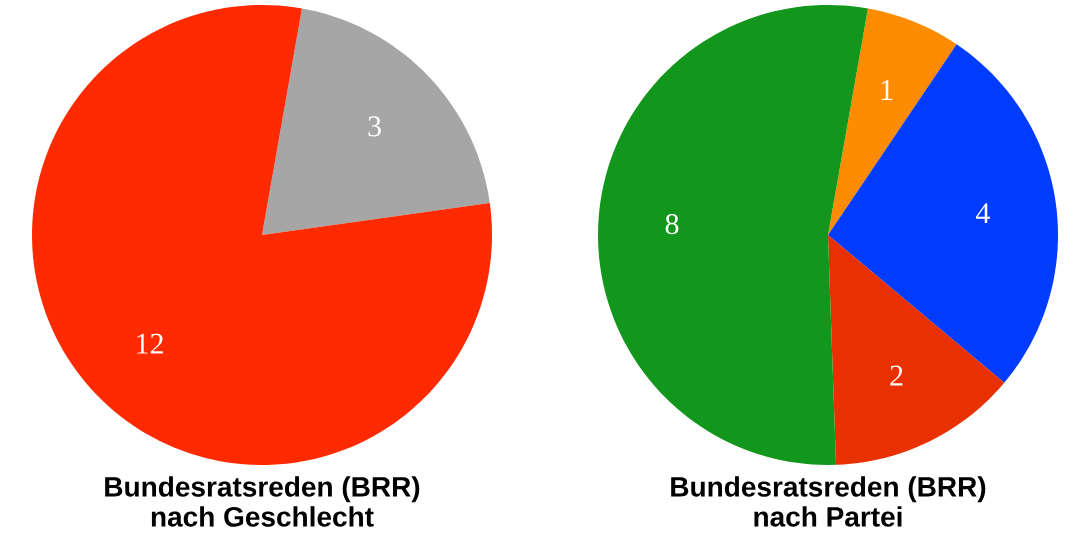  I want to click on text: Bundesratsreden (BRR) nach Geschlecht, so click(262, 501).